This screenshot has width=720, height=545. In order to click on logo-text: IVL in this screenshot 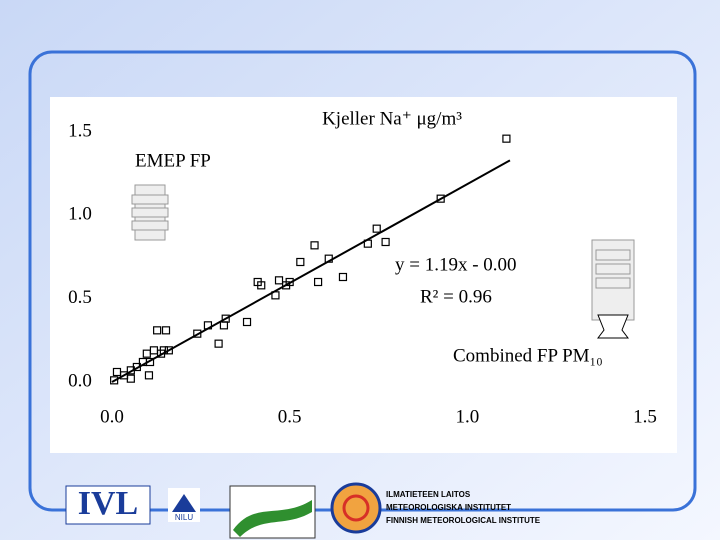, I will do `click(108, 503)`.